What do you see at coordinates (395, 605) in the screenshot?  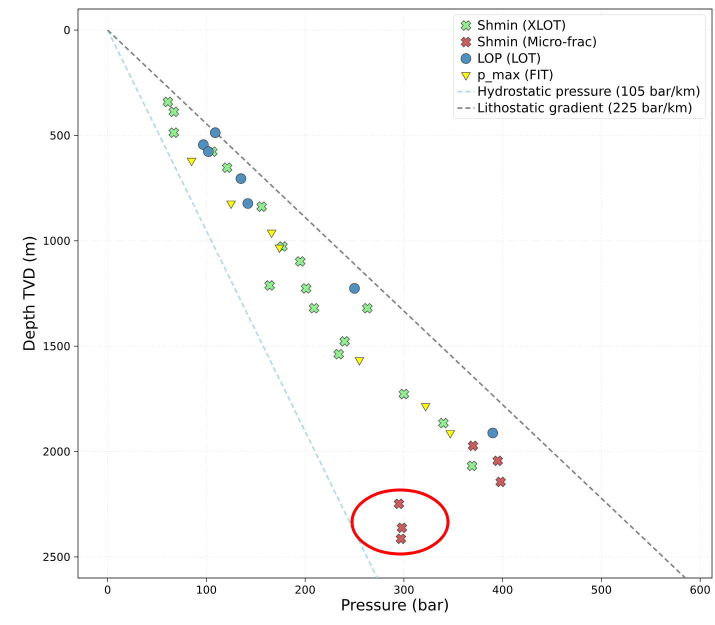 I see `x-axis-title: Pressure (bar)` at bounding box center [395, 605].